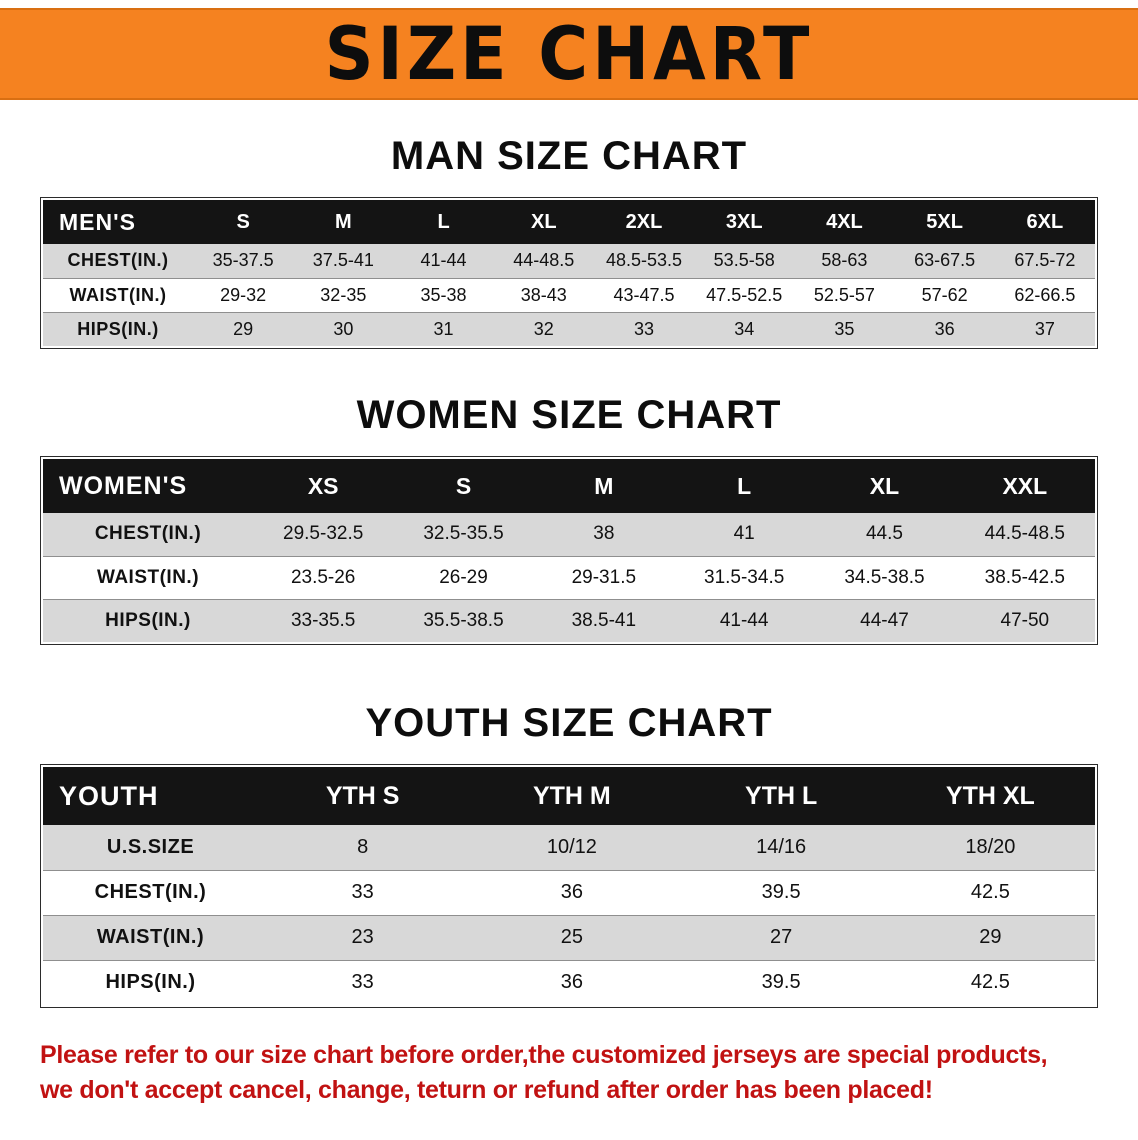 This screenshot has height=1140, width=1138. Describe the element at coordinates (944, 294) in the screenshot. I see `value-cell: 57-62` at that location.